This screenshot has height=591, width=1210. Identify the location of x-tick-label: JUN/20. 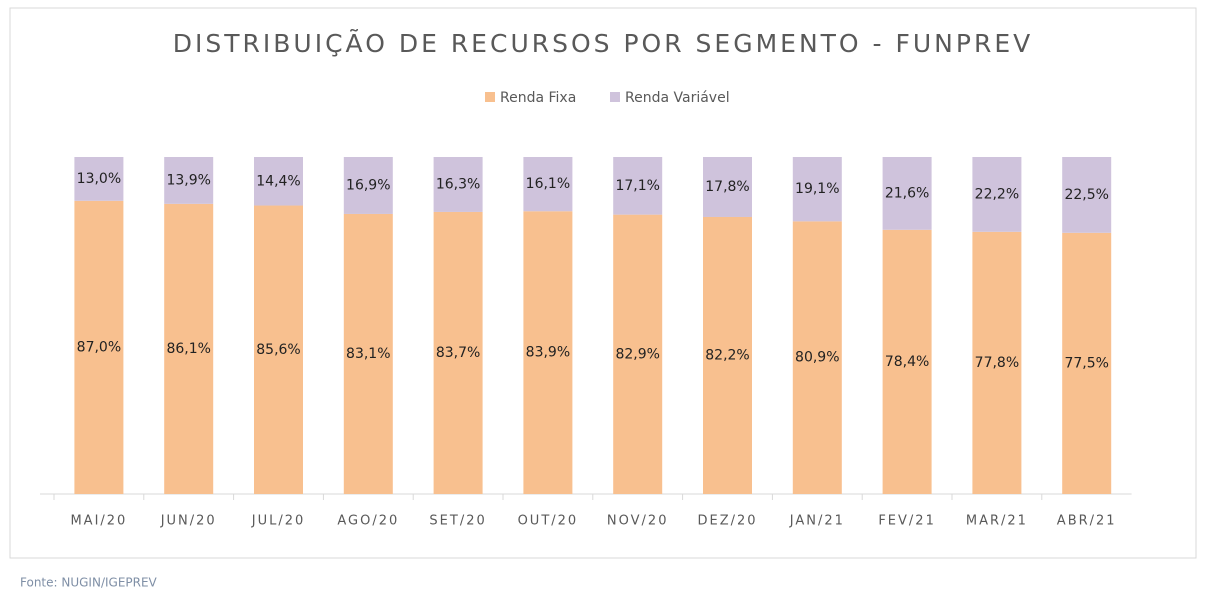
(188, 521).